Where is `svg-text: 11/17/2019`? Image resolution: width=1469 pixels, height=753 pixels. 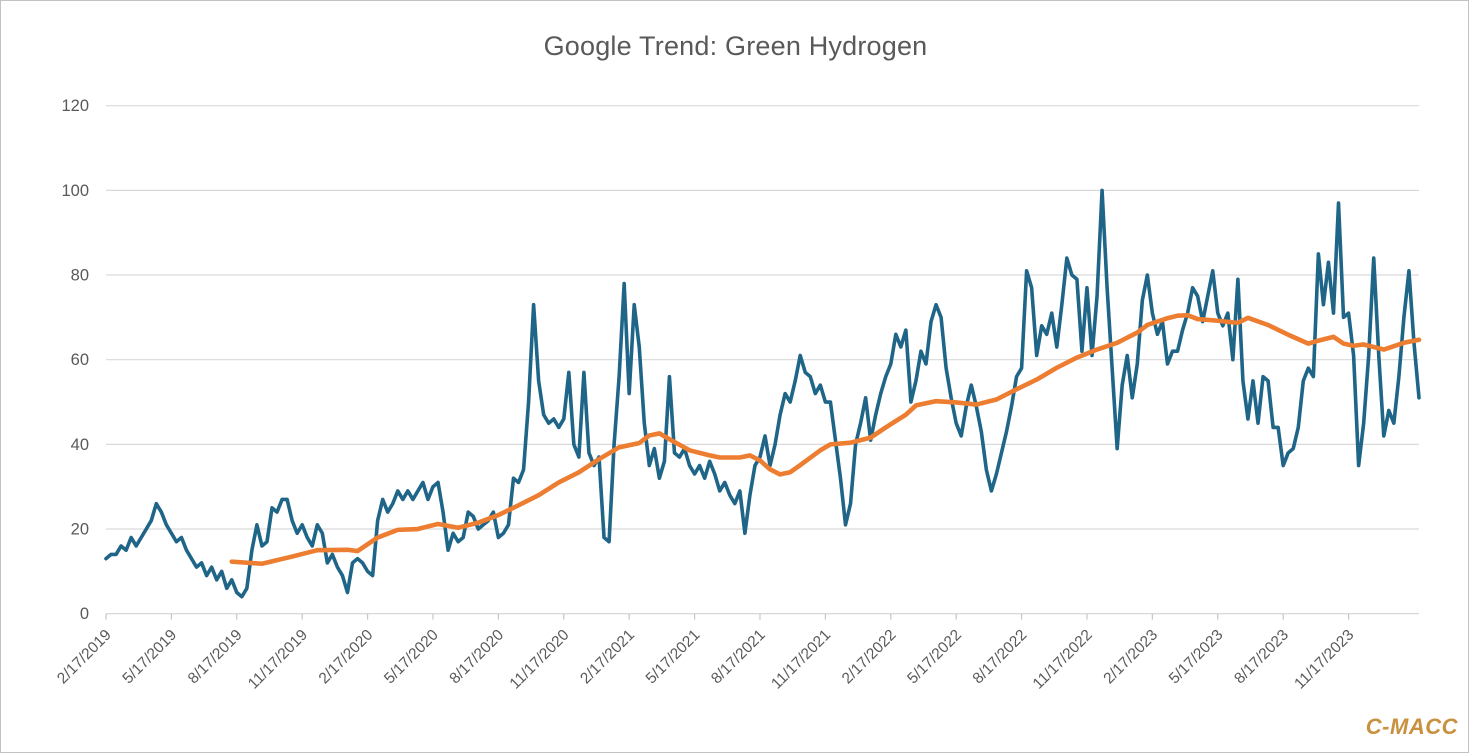
svg-text: 11/17/2019 is located at coordinates (278, 660).